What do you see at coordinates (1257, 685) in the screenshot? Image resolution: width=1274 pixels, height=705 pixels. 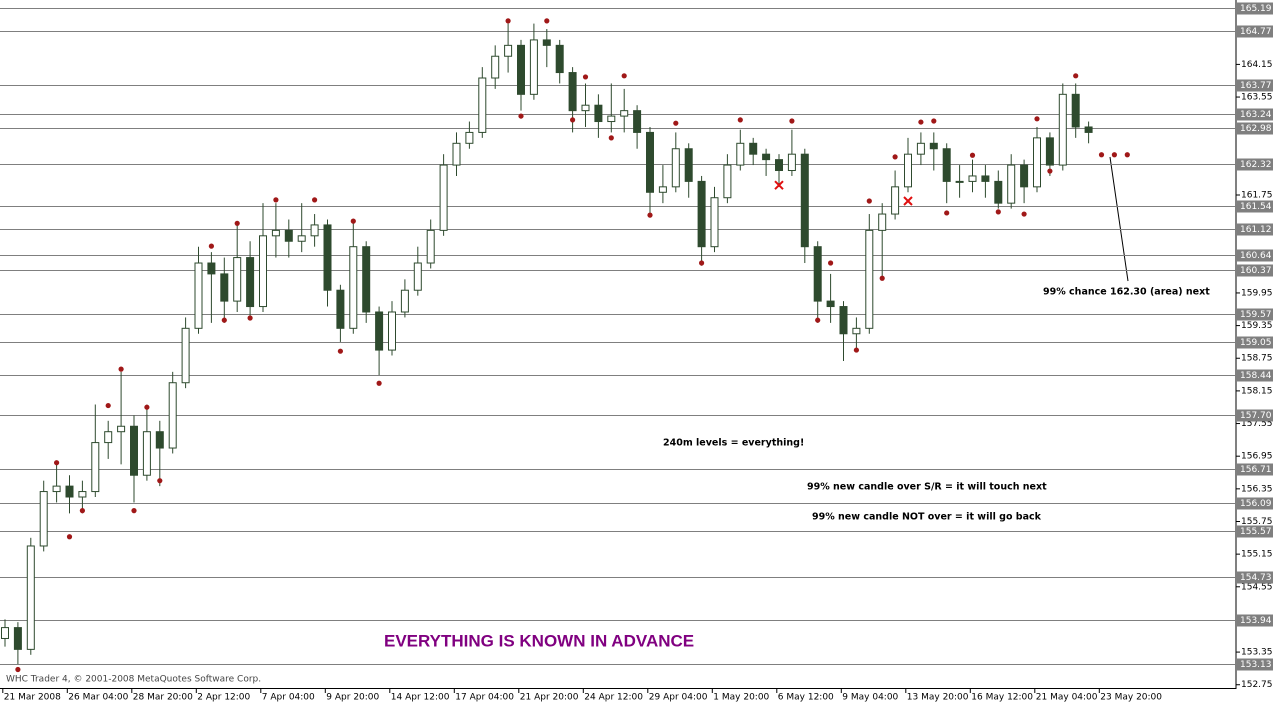 I see `y-tick-label: 152.75` at bounding box center [1257, 685].